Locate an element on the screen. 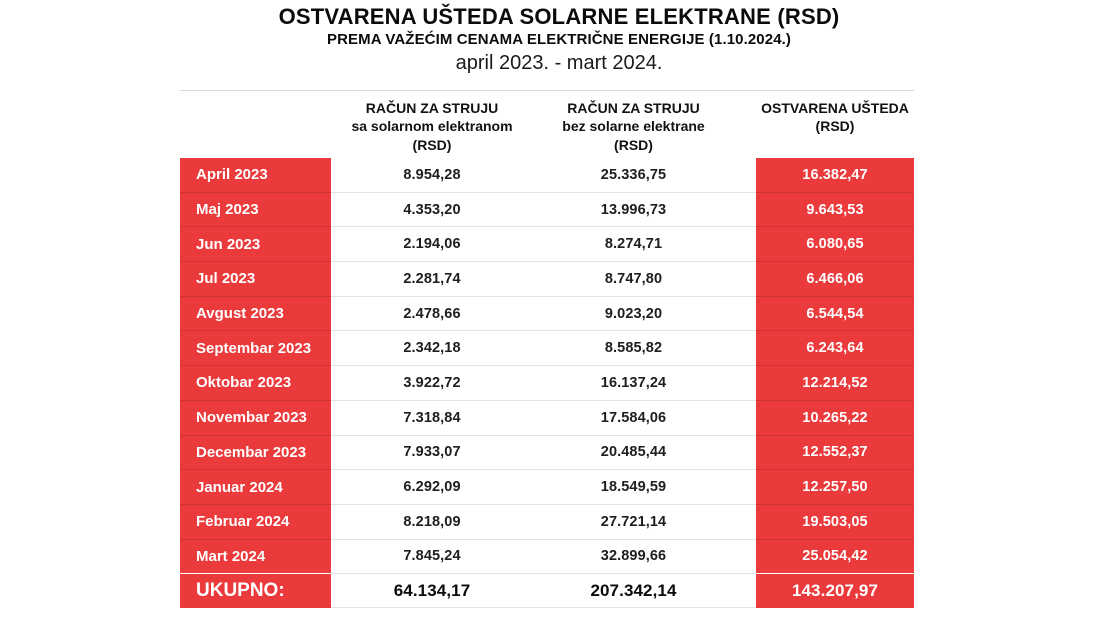 The width and height of the screenshot is (1100, 620). without-solar-cell: 16.137,24 is located at coordinates (633, 383).